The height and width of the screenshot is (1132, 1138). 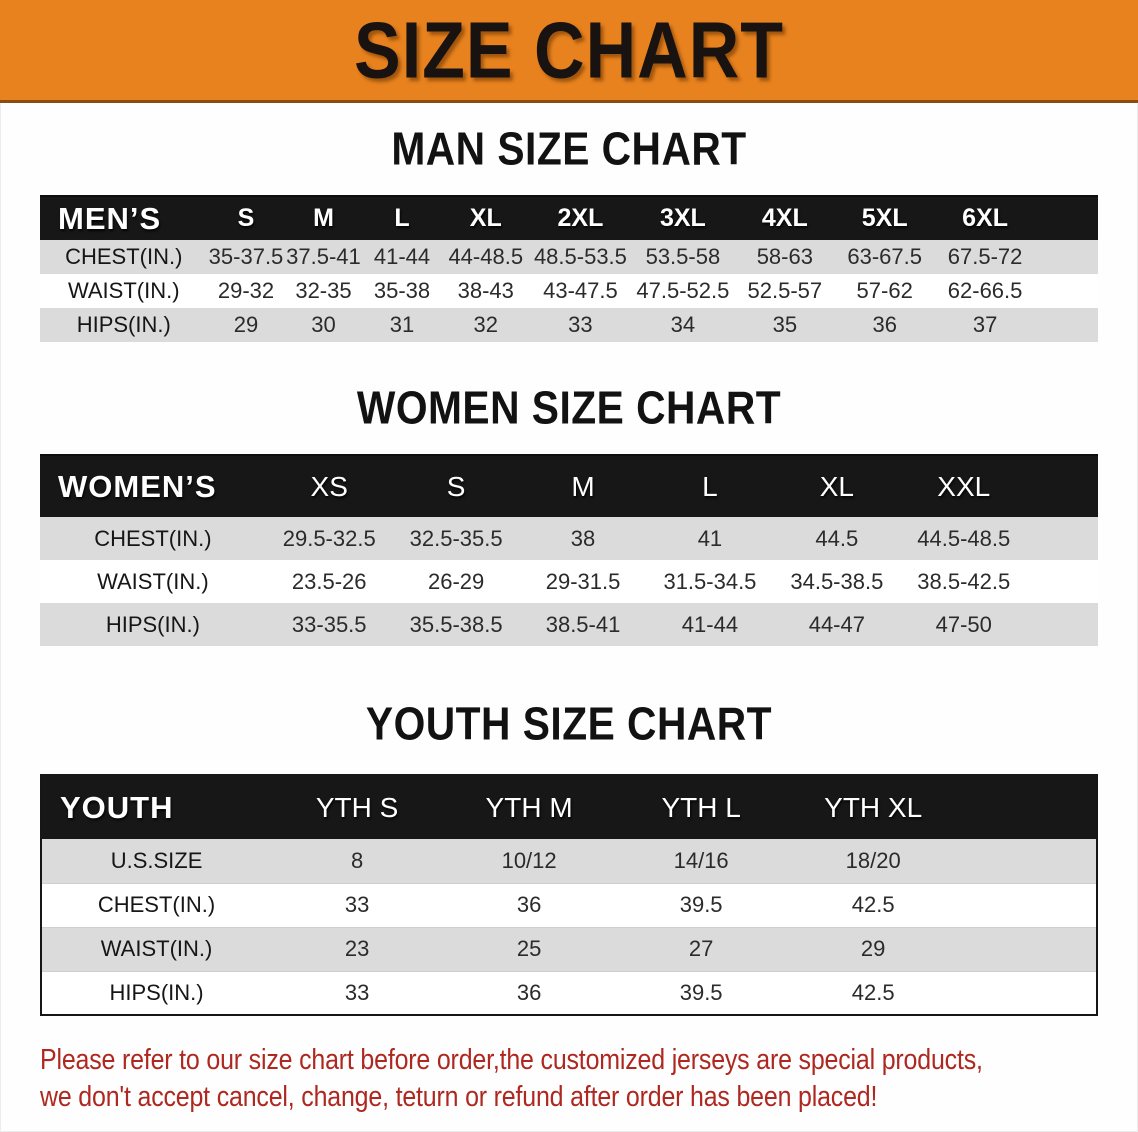 What do you see at coordinates (323, 324) in the screenshot?
I see `size-value-cell: 30` at bounding box center [323, 324].